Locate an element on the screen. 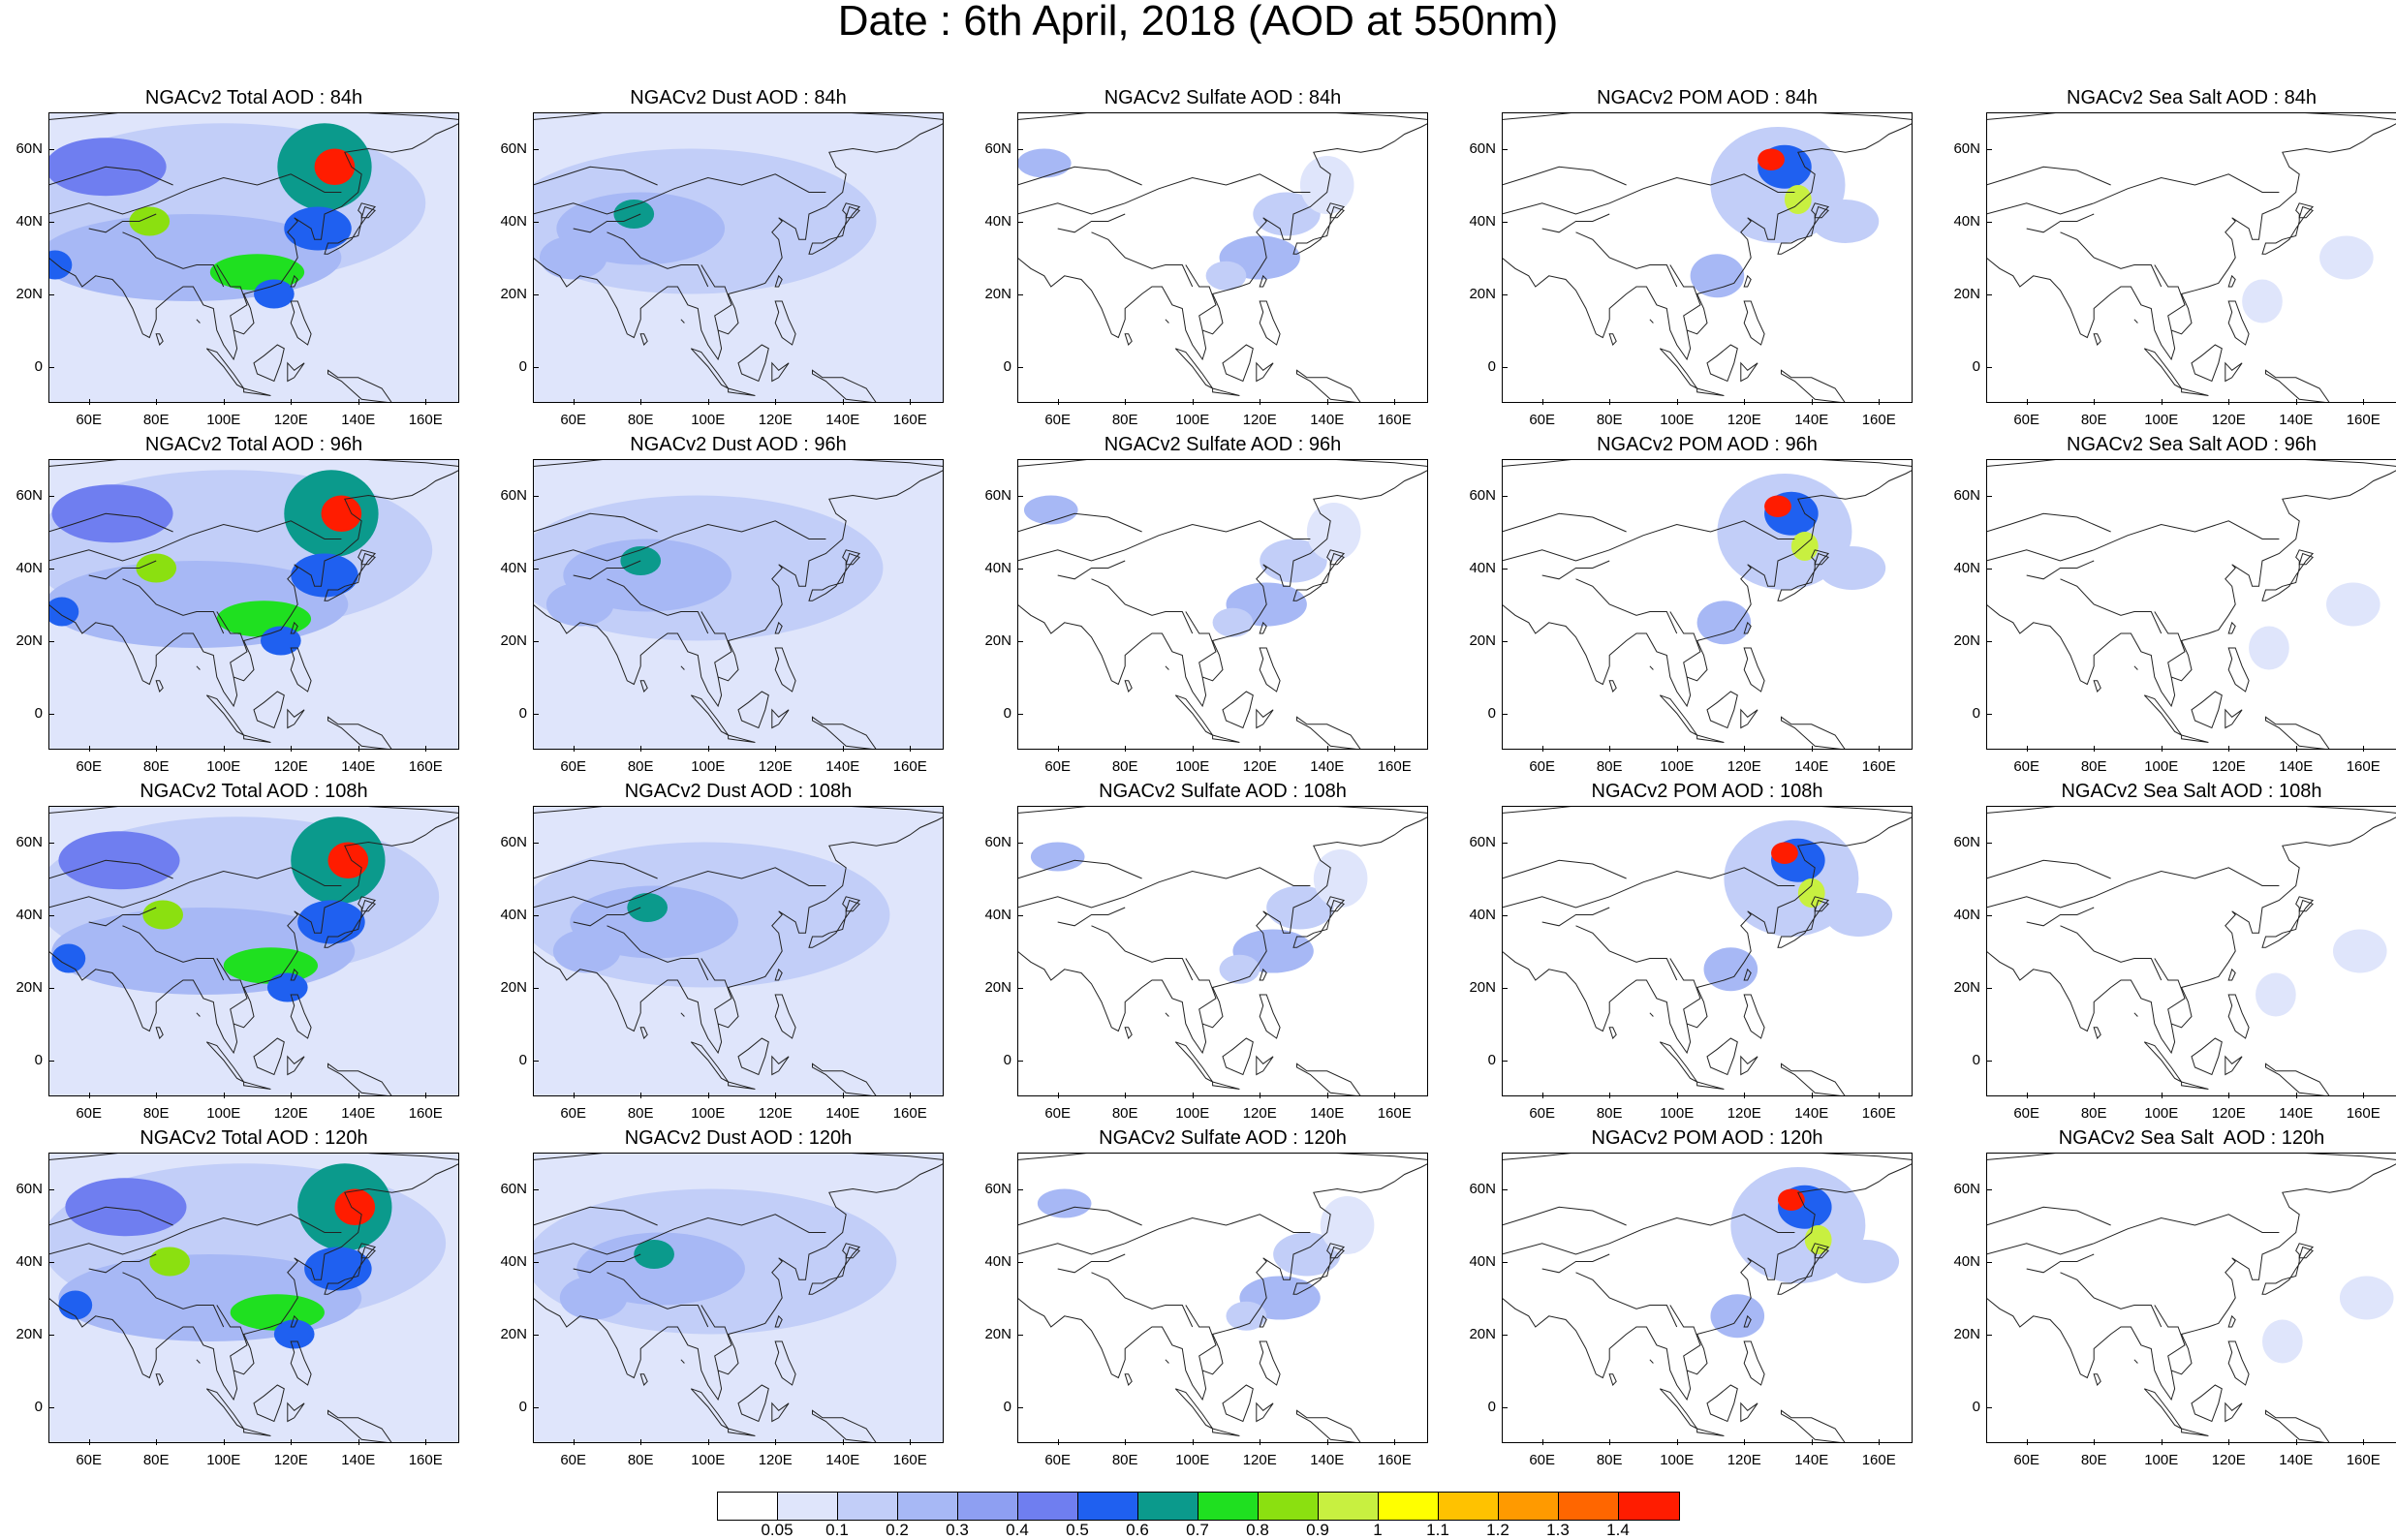 The image size is (2396, 1540). lat-label: 60N is located at coordinates (1482, 148).